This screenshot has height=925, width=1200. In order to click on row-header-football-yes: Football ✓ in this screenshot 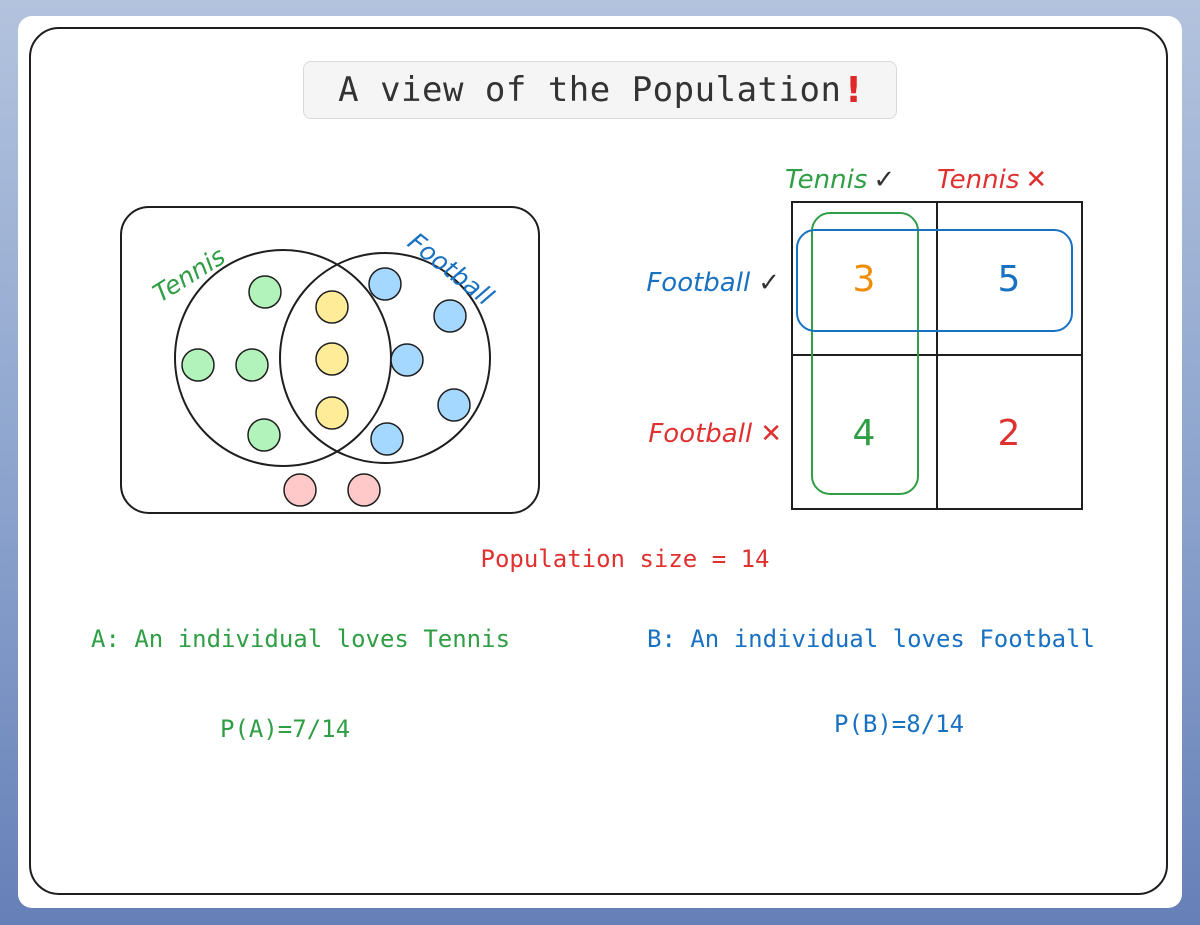, I will do `click(713, 283)`.